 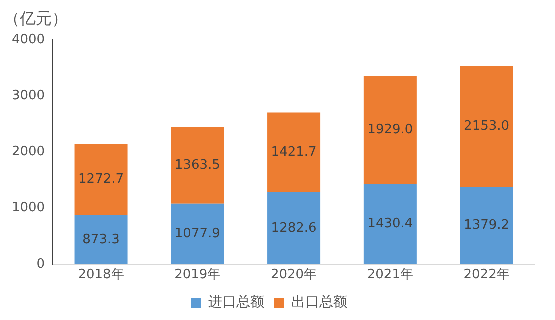 I want to click on y-tick-label: 3000, so click(x=29, y=96).